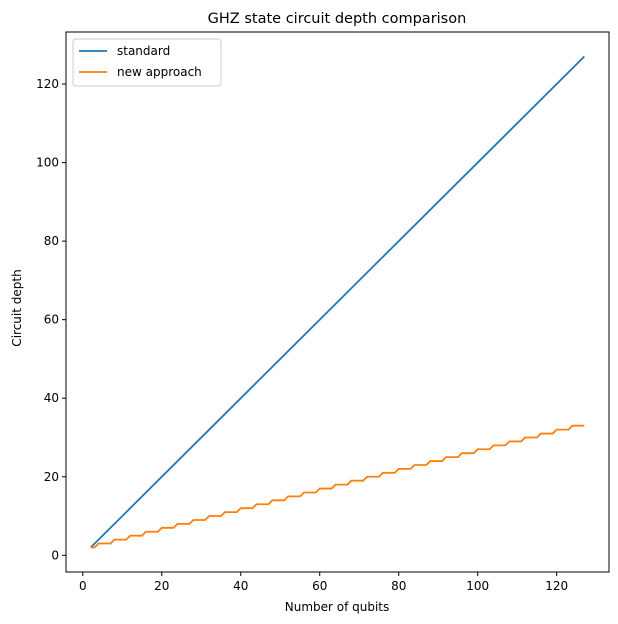 This screenshot has width=618, height=624. What do you see at coordinates (398, 586) in the screenshot?
I see `x-tick-label: 80` at bounding box center [398, 586].